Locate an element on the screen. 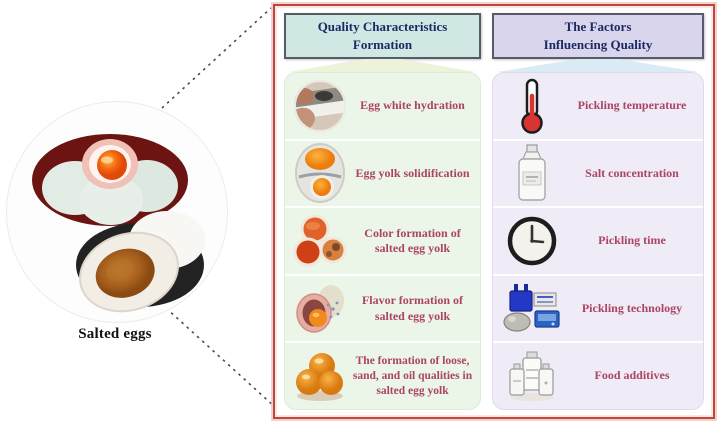 The image size is (720, 425). item-label: Food additives is located at coordinates (632, 375).